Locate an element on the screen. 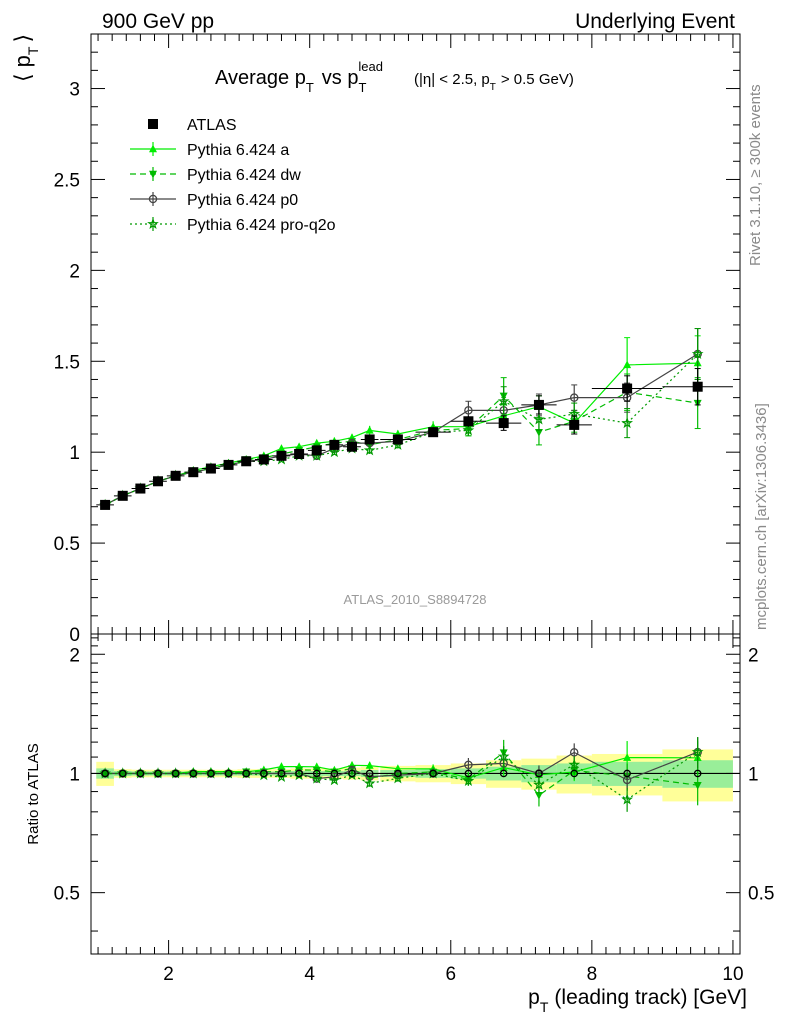 The image size is (786, 1024). y-tick-label: 0.5 is located at coordinates (67, 544).